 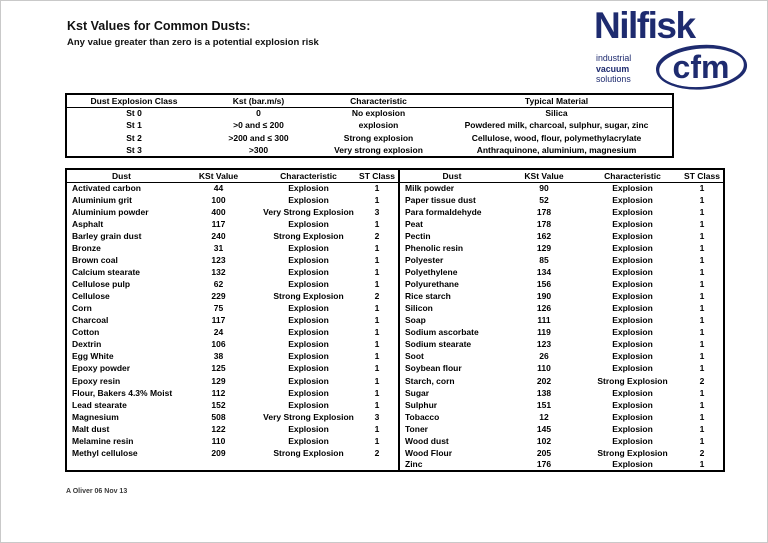 I want to click on table-cell: 38, so click(x=218, y=356).